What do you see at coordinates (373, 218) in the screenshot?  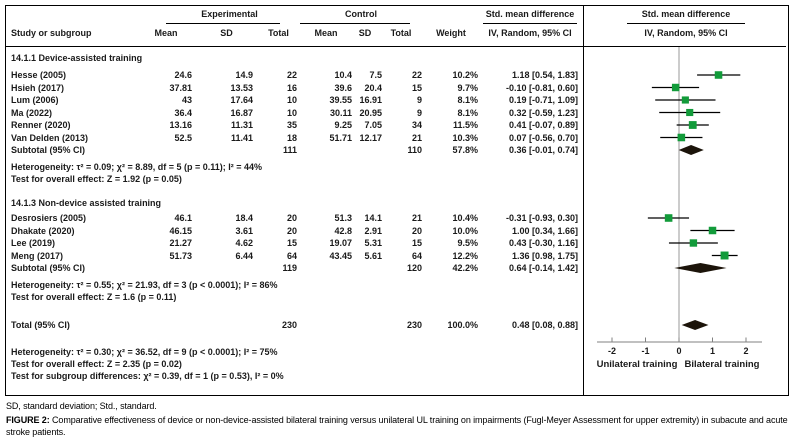 I see `cell-ctrl-sd: 14.1` at bounding box center [373, 218].